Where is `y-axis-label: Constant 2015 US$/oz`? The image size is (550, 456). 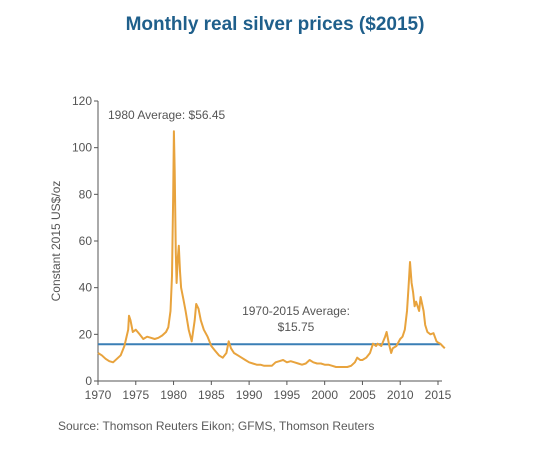 y-axis-label: Constant 2015 US$/oz is located at coordinates (56, 241).